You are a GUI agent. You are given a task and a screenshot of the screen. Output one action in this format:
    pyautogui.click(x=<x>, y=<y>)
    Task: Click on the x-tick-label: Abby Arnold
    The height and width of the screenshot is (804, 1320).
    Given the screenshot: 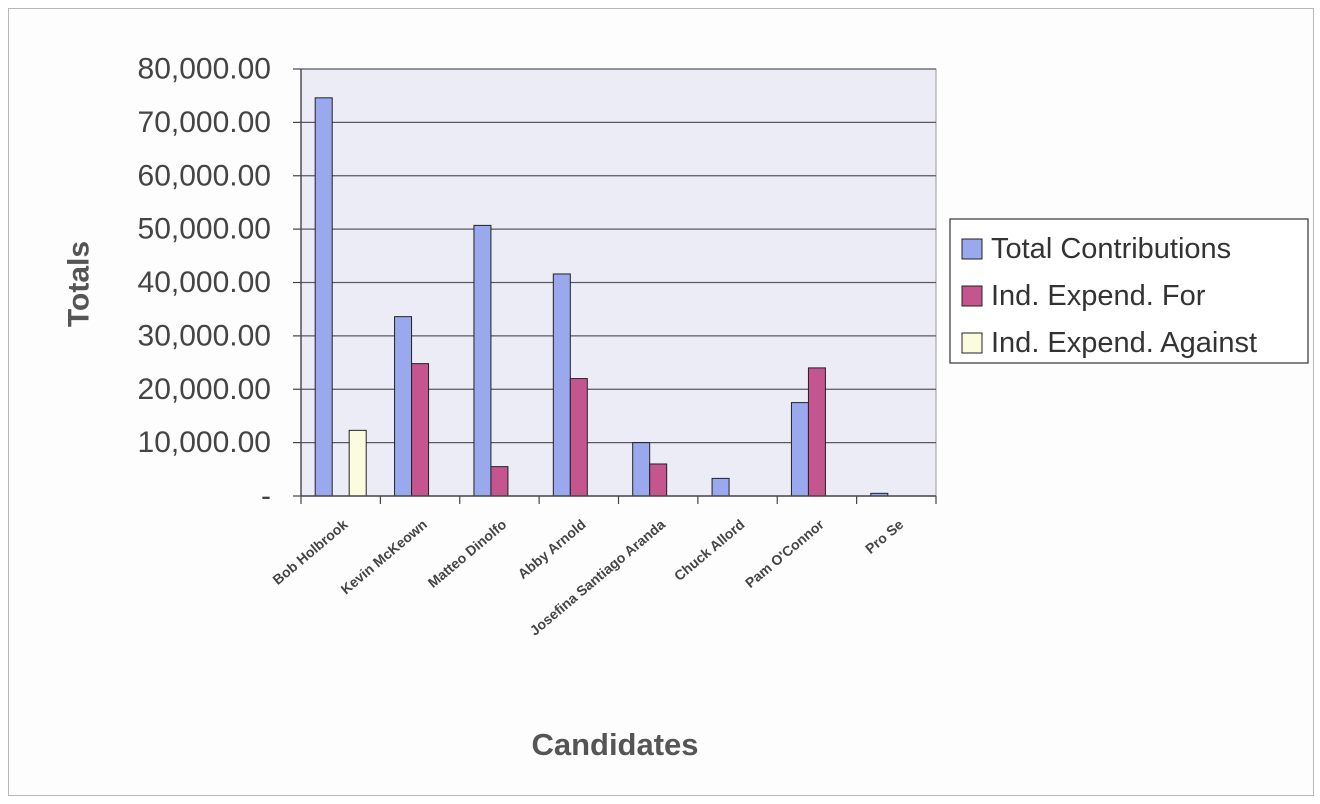 What is the action you would take?
    pyautogui.click(x=552, y=549)
    